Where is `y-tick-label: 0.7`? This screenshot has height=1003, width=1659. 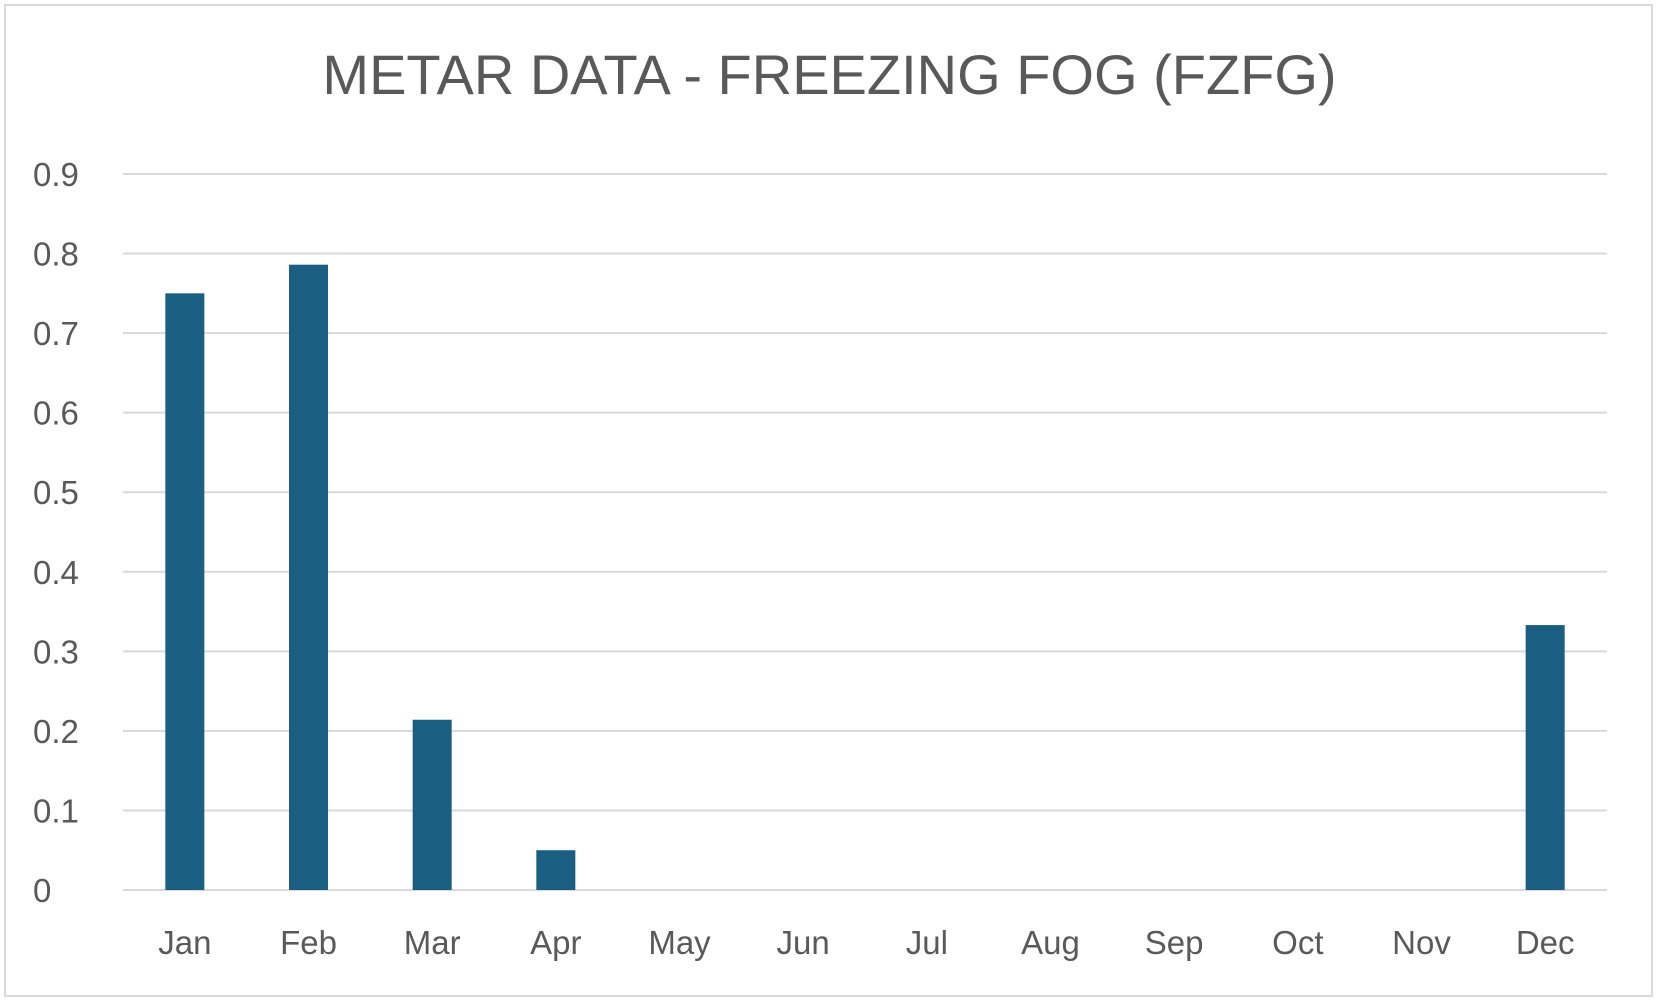 y-tick-label: 0.7 is located at coordinates (56, 333).